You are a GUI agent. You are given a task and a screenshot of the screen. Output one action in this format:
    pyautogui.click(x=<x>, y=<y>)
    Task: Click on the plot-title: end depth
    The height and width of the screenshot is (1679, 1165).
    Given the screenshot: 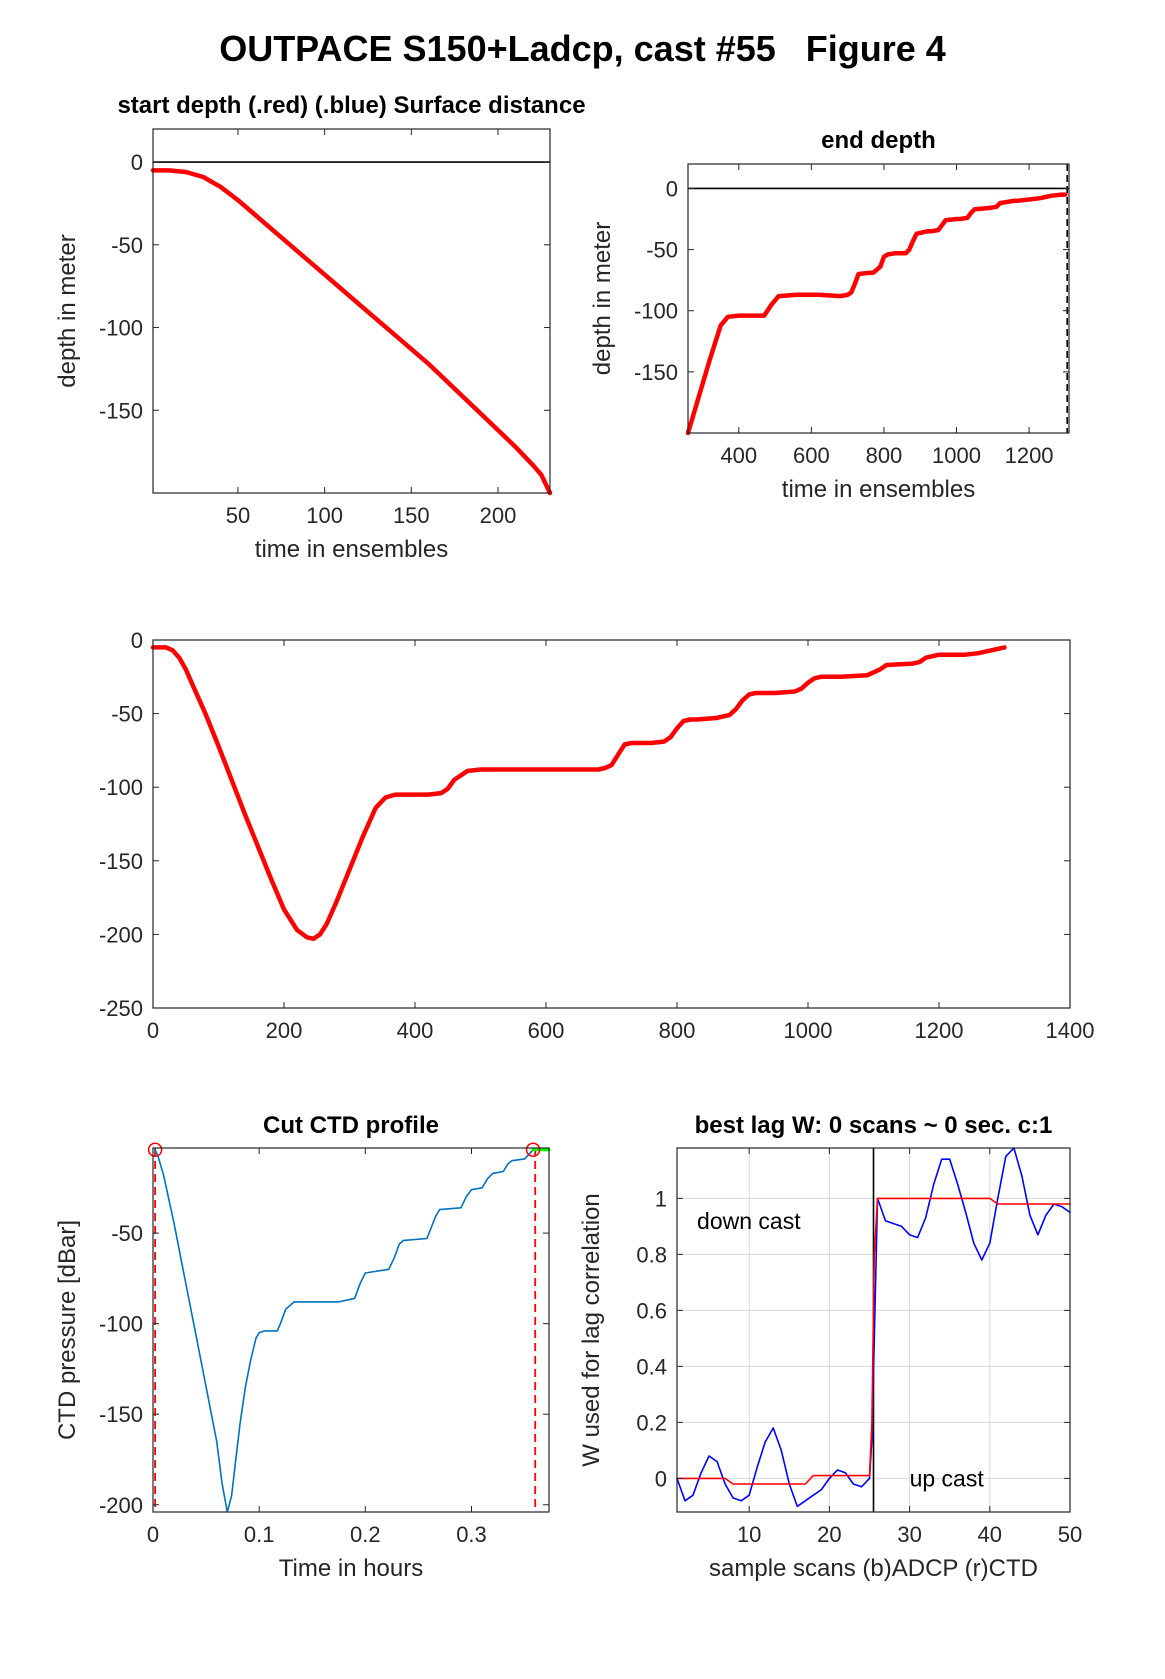 What is the action you would take?
    pyautogui.click(x=878, y=140)
    